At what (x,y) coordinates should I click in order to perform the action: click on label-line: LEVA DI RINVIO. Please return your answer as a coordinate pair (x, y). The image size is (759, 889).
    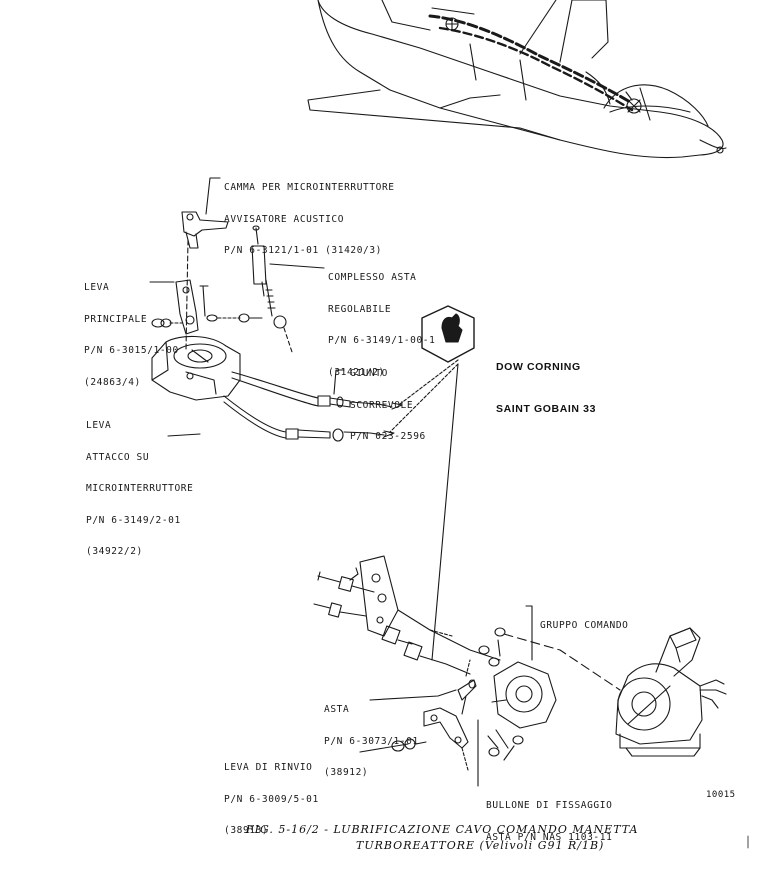
    Looking at the image, I should click on (268, 767).